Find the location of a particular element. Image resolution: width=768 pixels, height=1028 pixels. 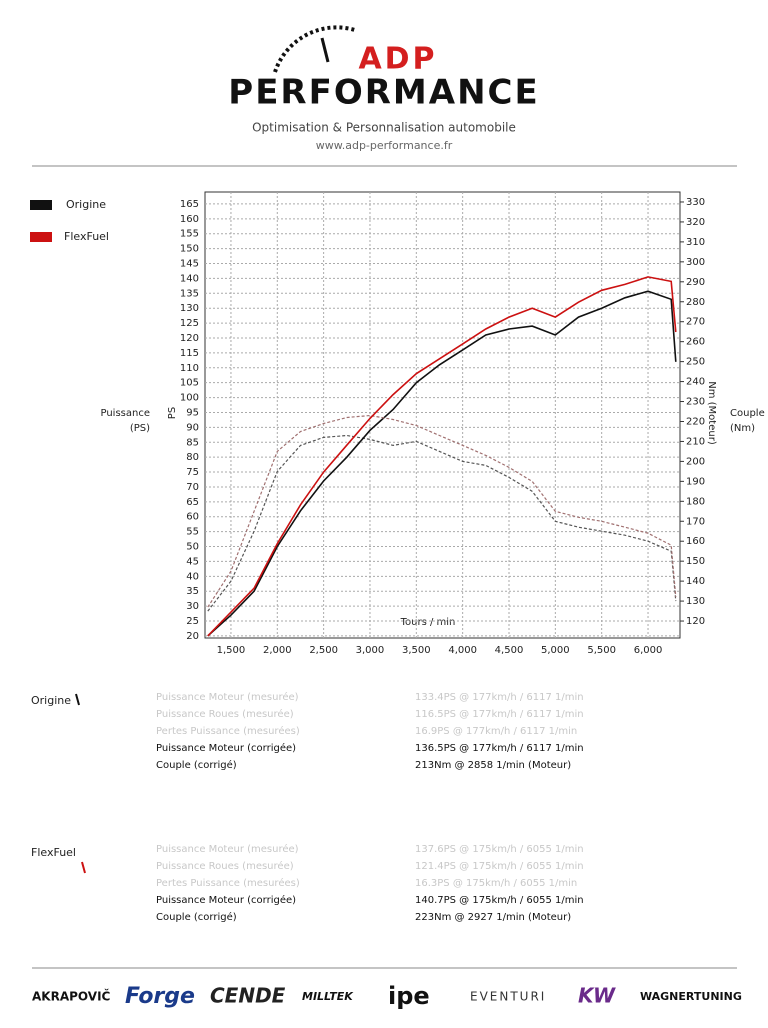

y2-tick-label: 320 is located at coordinates (695, 222).